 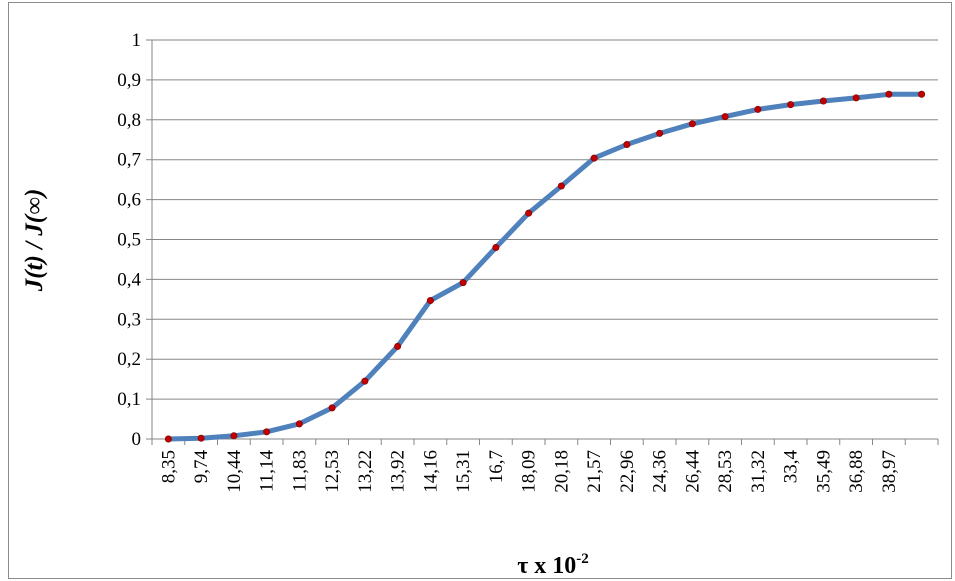 What do you see at coordinates (129, 200) in the screenshot?
I see `y-tick-label: 0,6` at bounding box center [129, 200].